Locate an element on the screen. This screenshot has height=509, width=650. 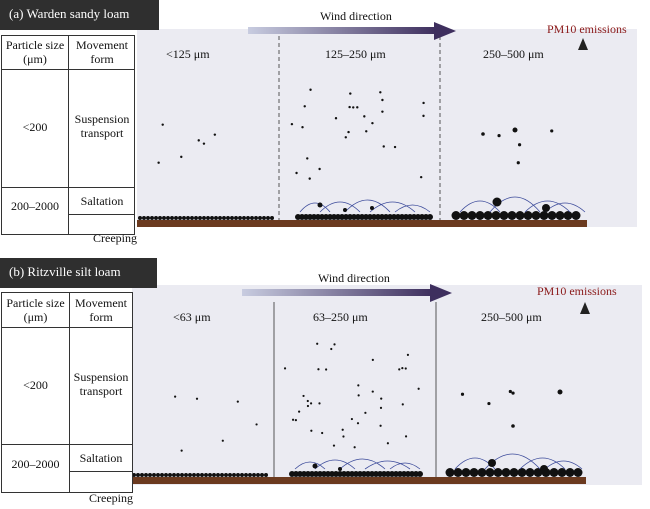
size-class-label: 250–500 μm is located at coordinates (513, 54).